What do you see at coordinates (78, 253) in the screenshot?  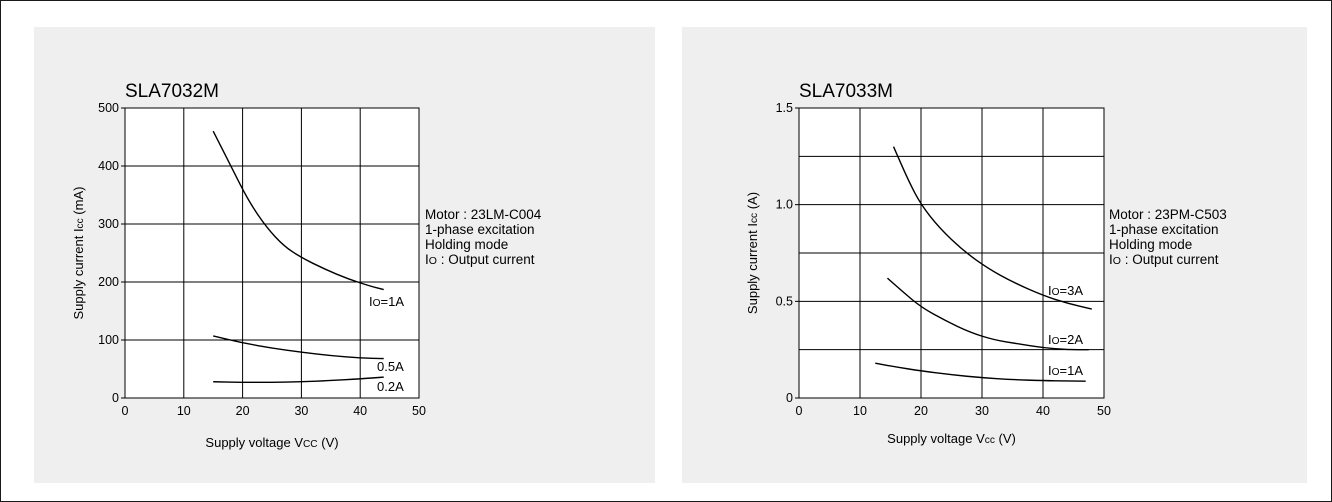 I see `y-axis-label: Supply current Icc (mA)` at bounding box center [78, 253].